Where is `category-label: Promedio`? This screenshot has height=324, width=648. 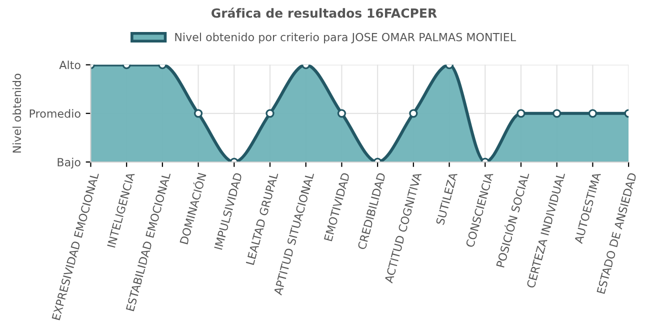
category-label: Promedio is located at coordinates (55, 113).